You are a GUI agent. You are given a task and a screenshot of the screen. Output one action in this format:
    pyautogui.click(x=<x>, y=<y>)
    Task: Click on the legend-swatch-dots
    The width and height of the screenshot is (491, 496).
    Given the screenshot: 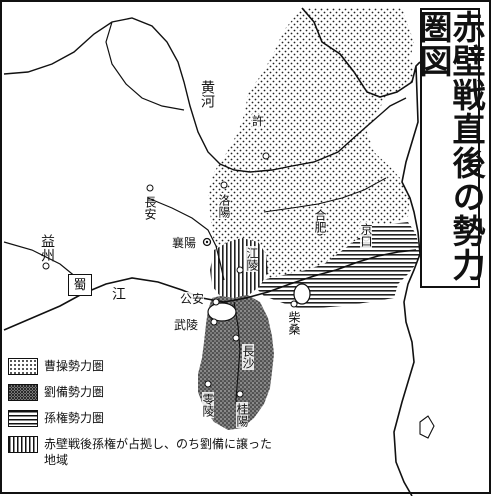 What is the action you would take?
    pyautogui.click(x=23, y=366)
    